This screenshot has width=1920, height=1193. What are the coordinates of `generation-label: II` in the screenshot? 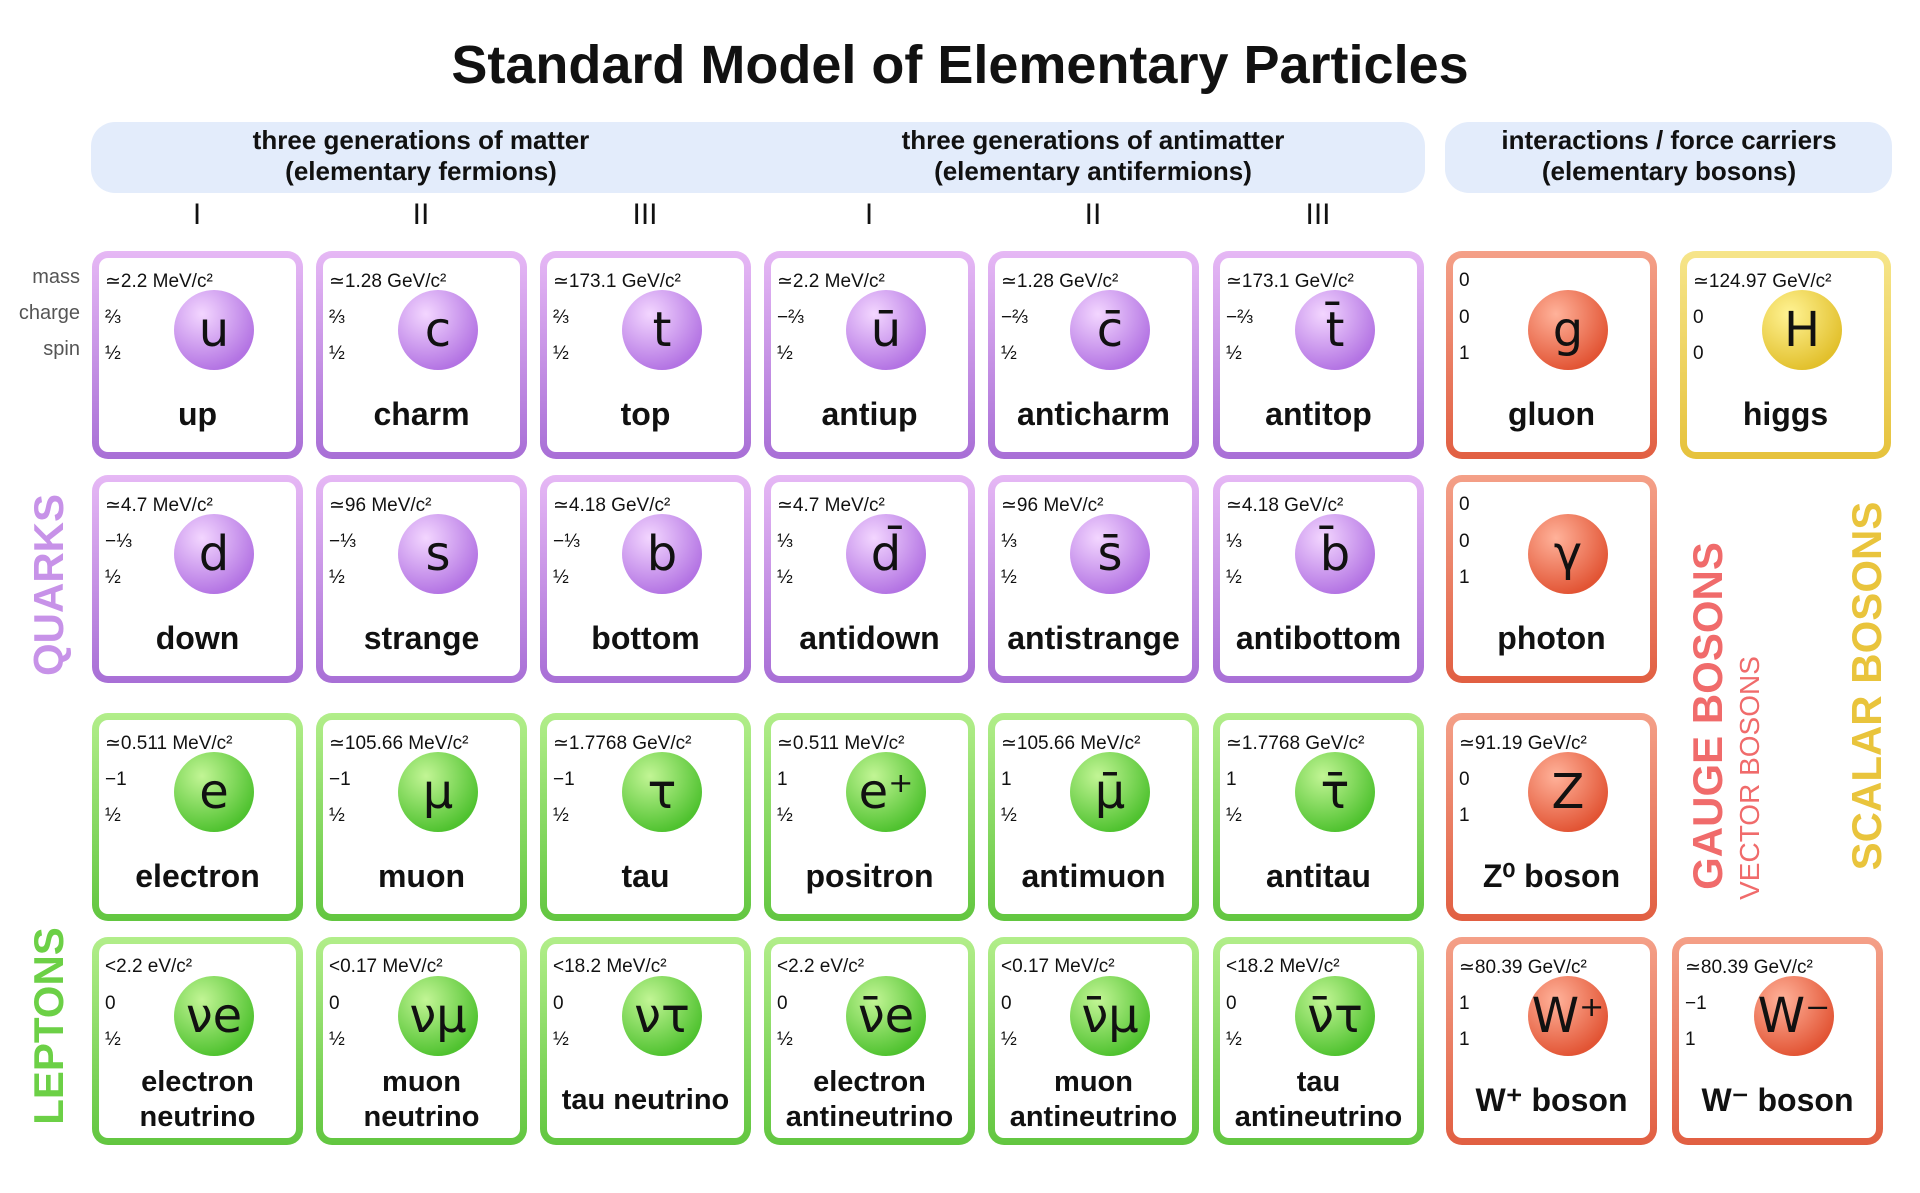 It's located at (421, 214).